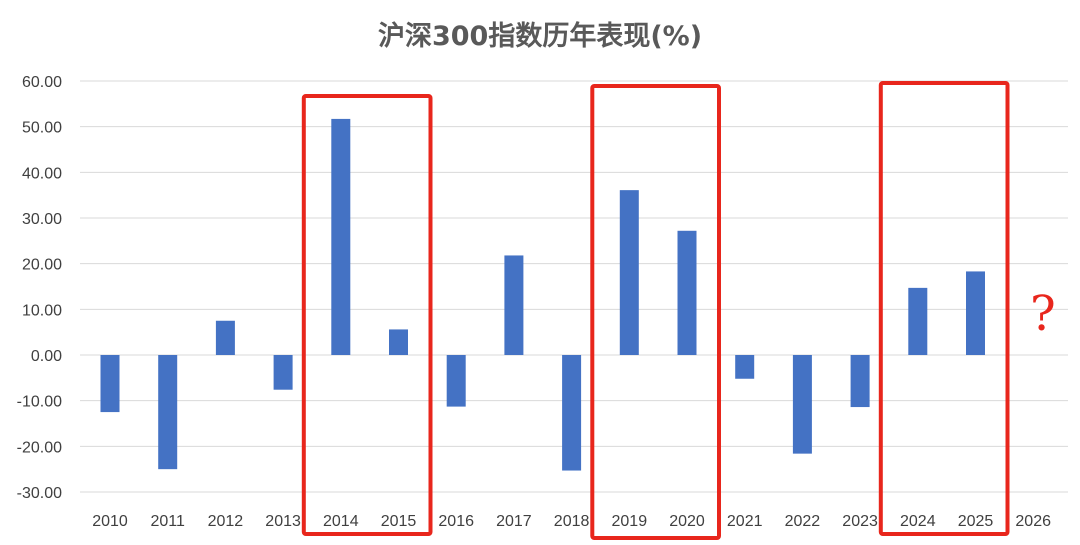 The image size is (1080, 545). I want to click on bar-2015, so click(398, 342).